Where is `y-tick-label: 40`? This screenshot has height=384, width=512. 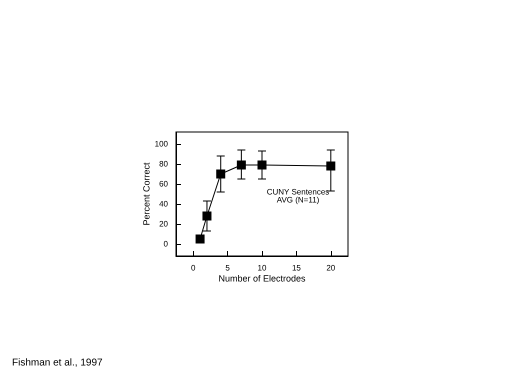 y-tick-label: 40 is located at coordinates (164, 204).